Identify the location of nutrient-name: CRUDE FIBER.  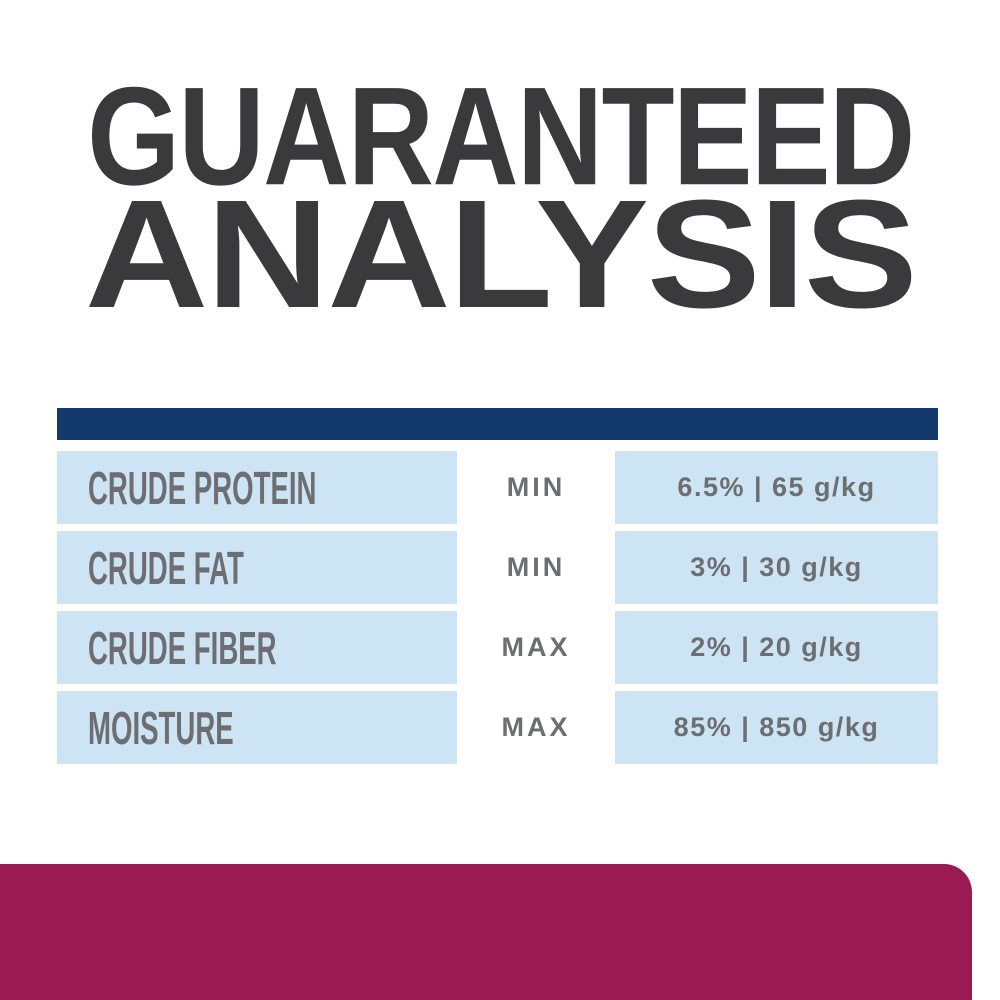
(182, 647).